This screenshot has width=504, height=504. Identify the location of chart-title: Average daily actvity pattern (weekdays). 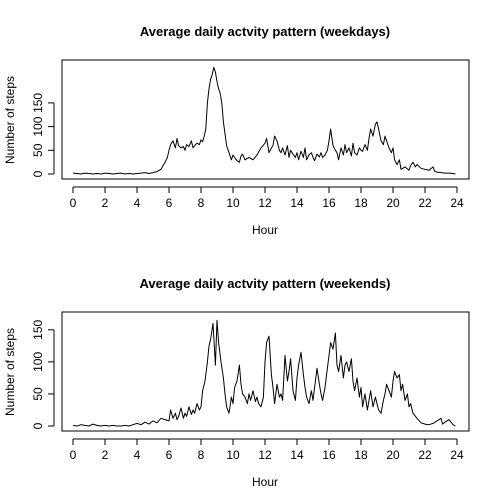
(265, 31).